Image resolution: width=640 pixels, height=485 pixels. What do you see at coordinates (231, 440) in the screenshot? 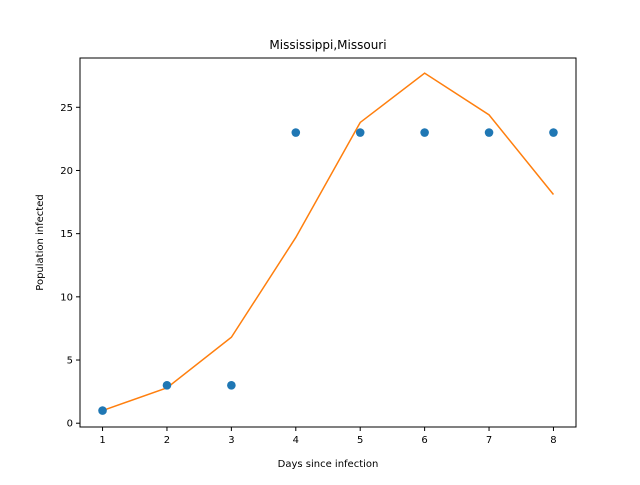
I see `x-tick-label: 3` at bounding box center [231, 440].